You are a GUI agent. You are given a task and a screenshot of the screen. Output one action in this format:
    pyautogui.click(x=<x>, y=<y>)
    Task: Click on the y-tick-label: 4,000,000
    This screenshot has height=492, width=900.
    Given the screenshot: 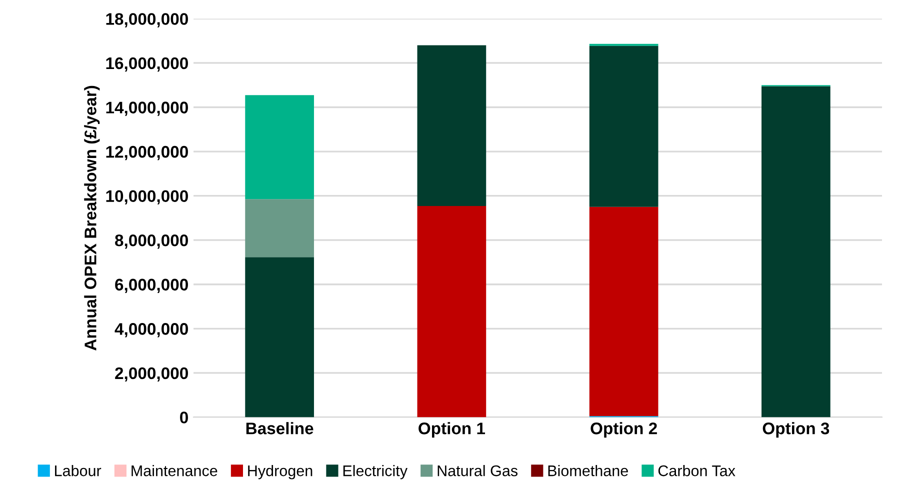 What is the action you would take?
    pyautogui.click(x=151, y=330)
    